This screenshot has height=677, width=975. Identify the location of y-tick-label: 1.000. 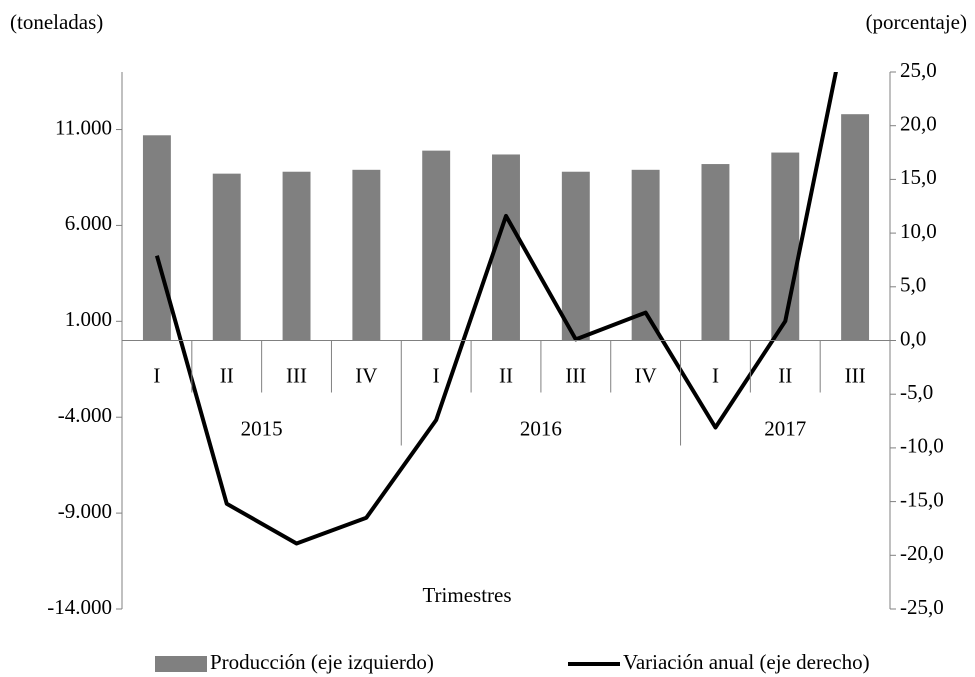
(88, 319).